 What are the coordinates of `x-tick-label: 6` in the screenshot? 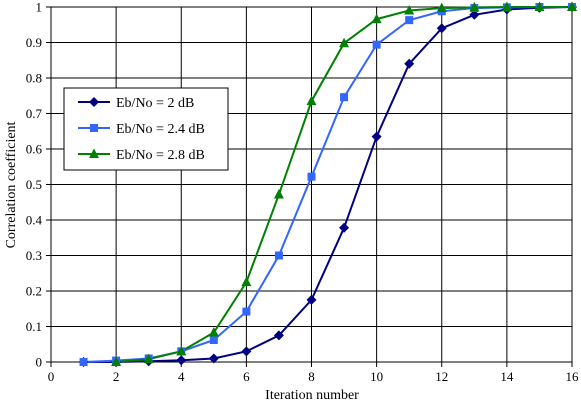 It's located at (246, 376).